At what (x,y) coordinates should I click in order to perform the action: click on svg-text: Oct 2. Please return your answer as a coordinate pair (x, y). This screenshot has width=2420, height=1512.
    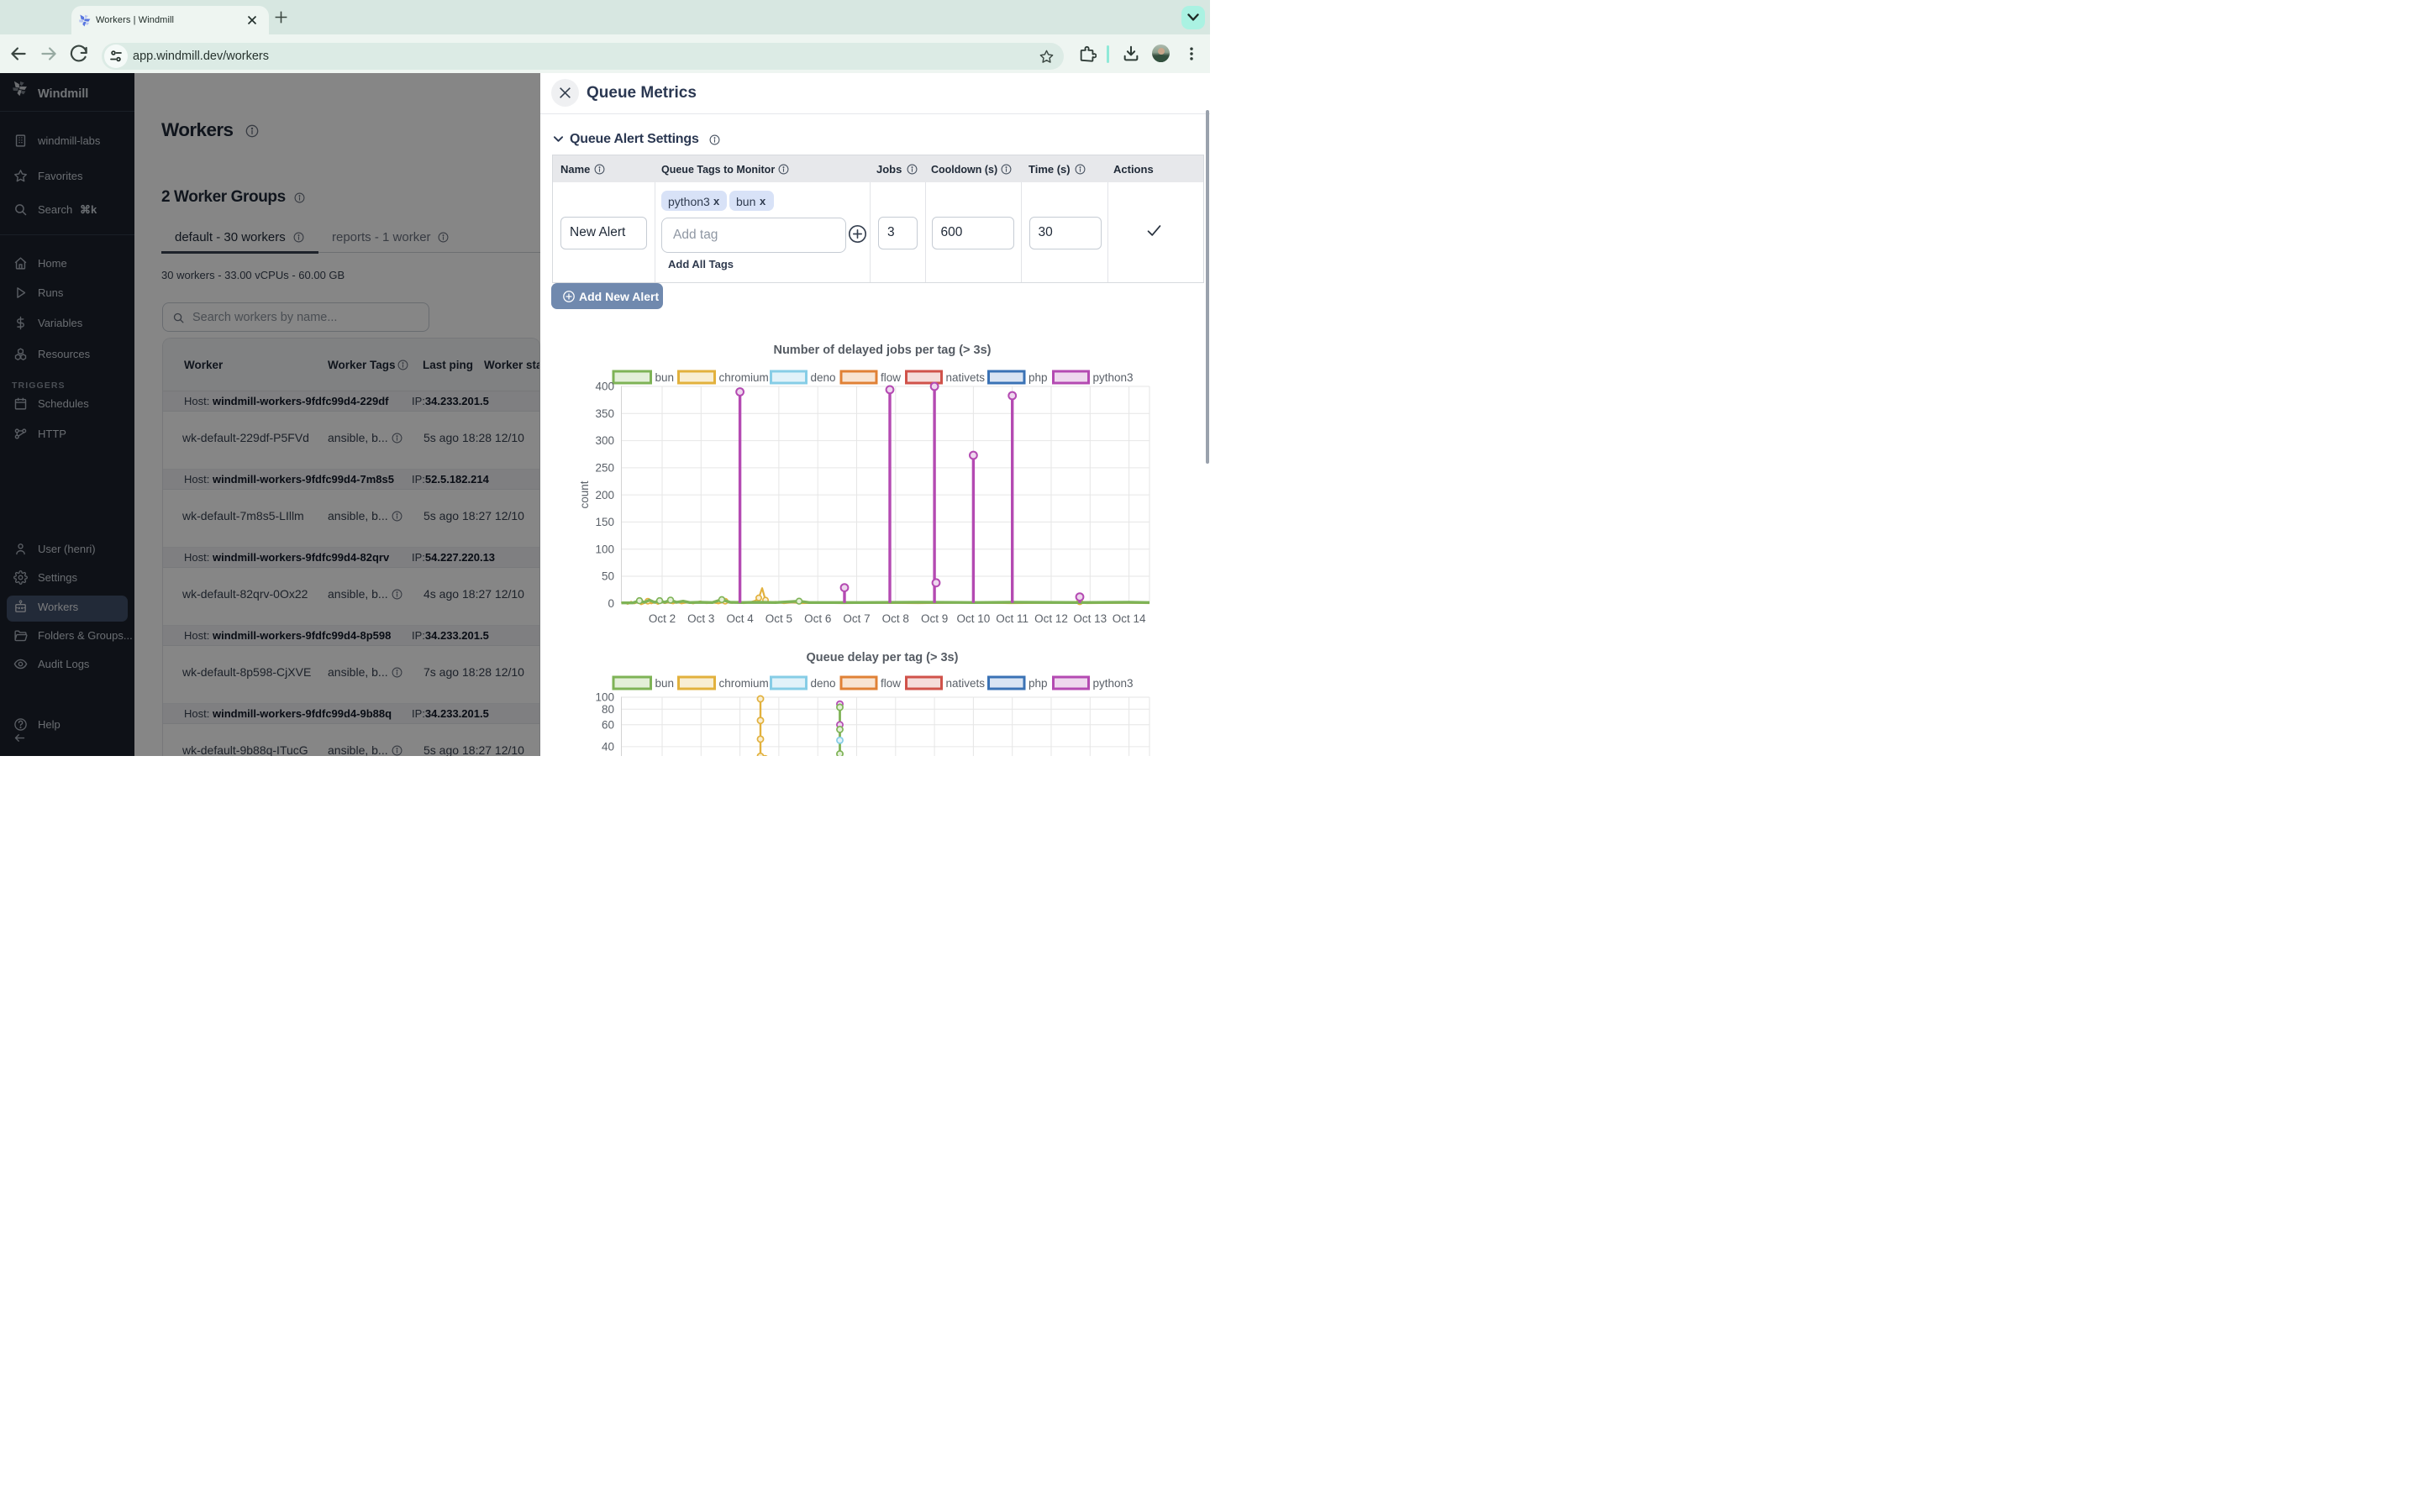
    Looking at the image, I should click on (662, 618).